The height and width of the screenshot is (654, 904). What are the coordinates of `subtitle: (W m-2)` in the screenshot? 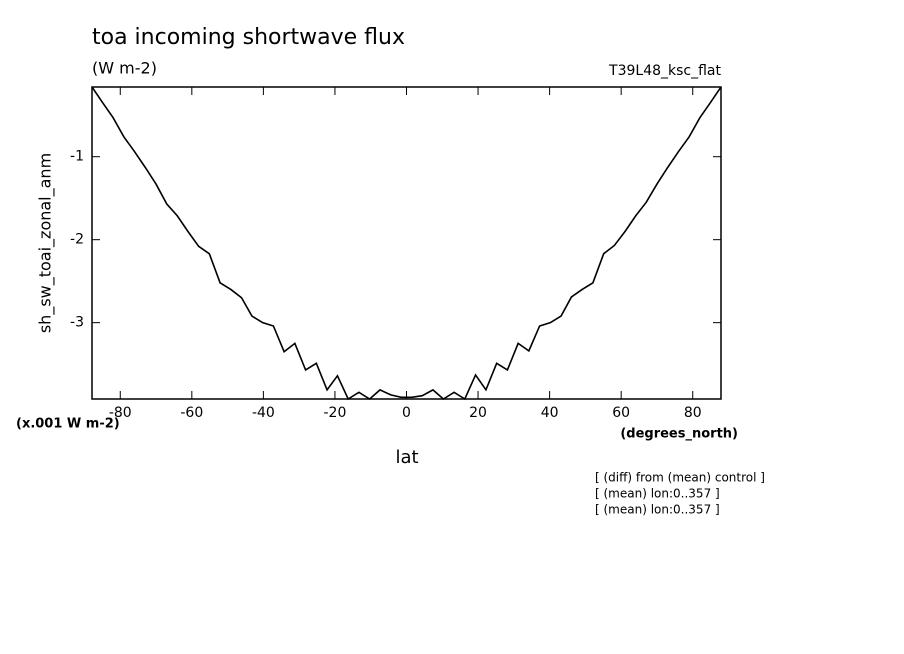 It's located at (124, 68).